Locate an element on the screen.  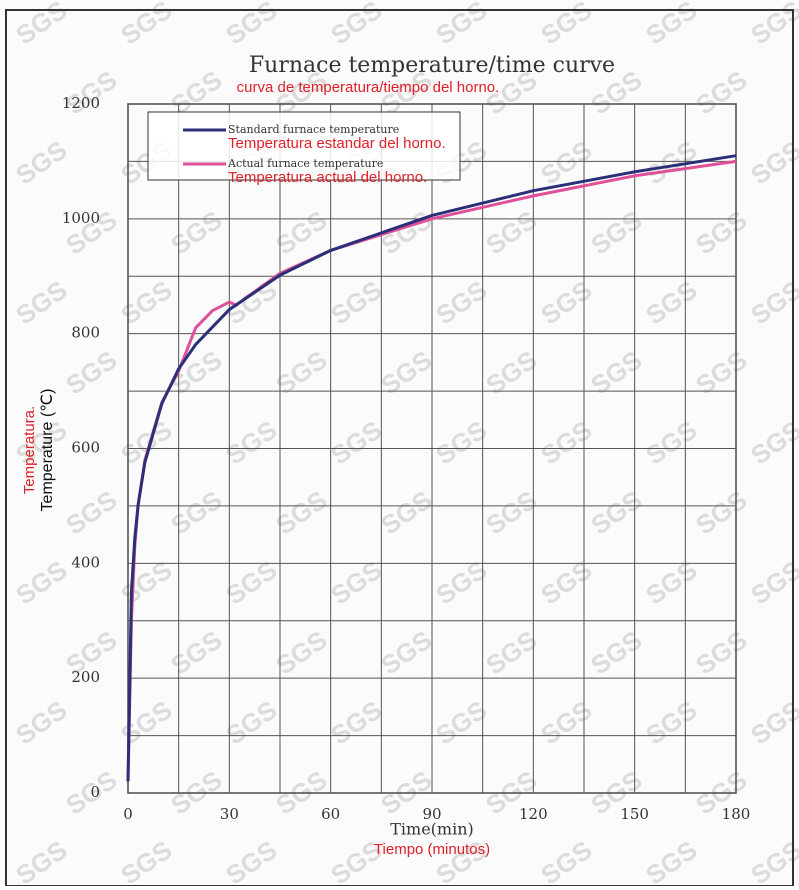
x-tick-label: 150 is located at coordinates (634, 814).